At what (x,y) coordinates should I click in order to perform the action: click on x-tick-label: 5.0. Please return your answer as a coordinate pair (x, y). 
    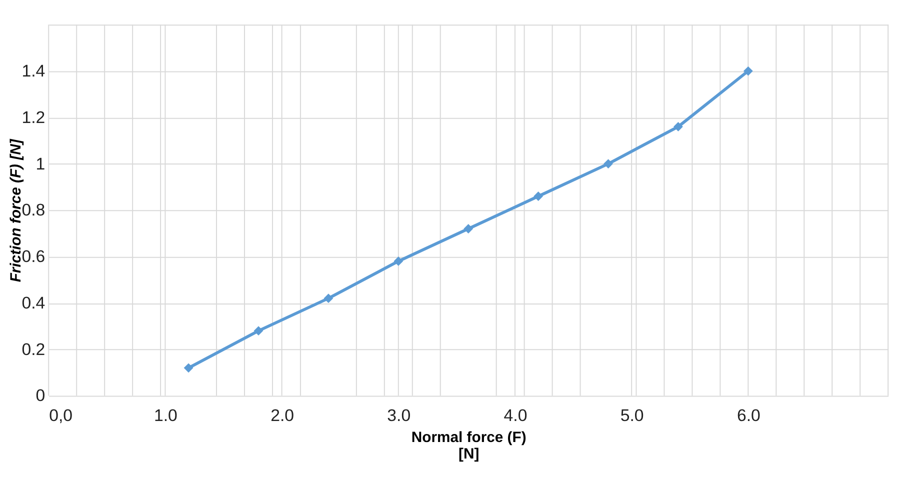
    Looking at the image, I should click on (632, 416).